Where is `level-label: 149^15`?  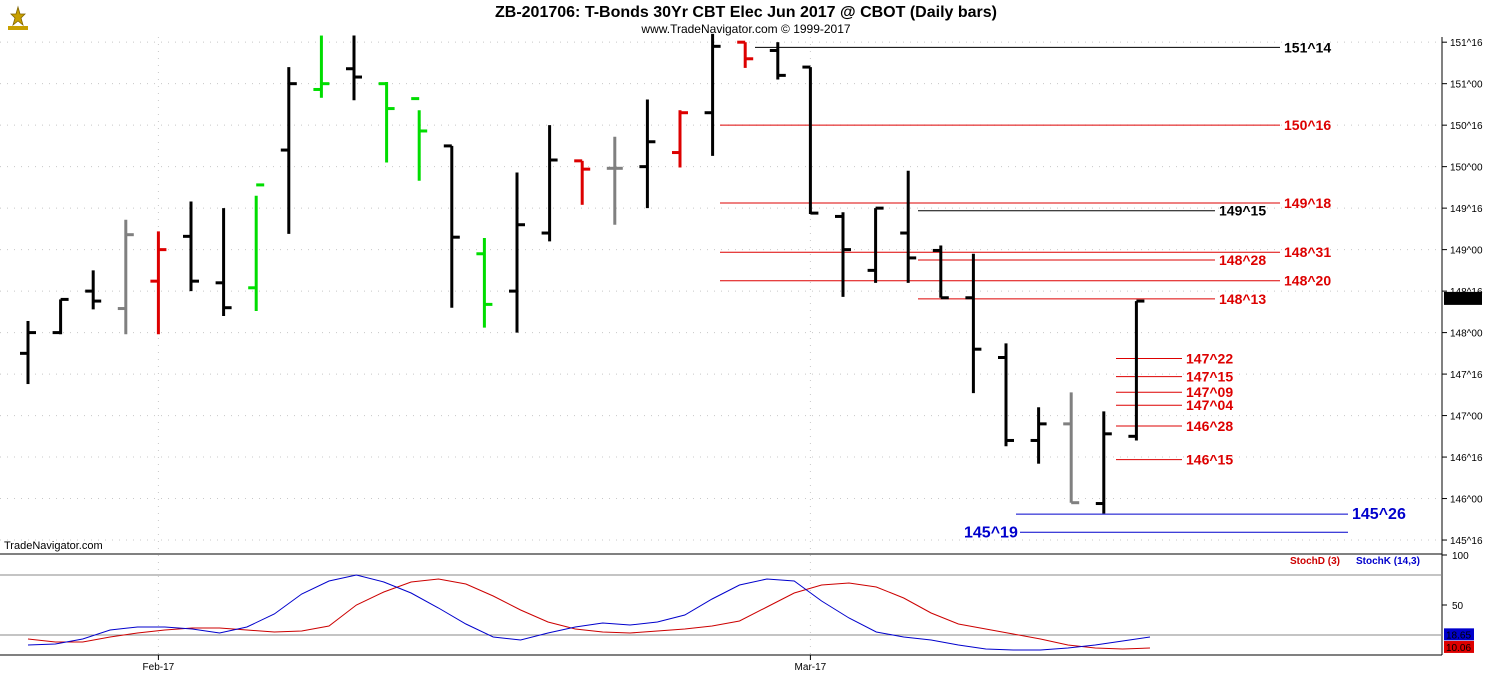
level-label: 149^15 is located at coordinates (1242, 211).